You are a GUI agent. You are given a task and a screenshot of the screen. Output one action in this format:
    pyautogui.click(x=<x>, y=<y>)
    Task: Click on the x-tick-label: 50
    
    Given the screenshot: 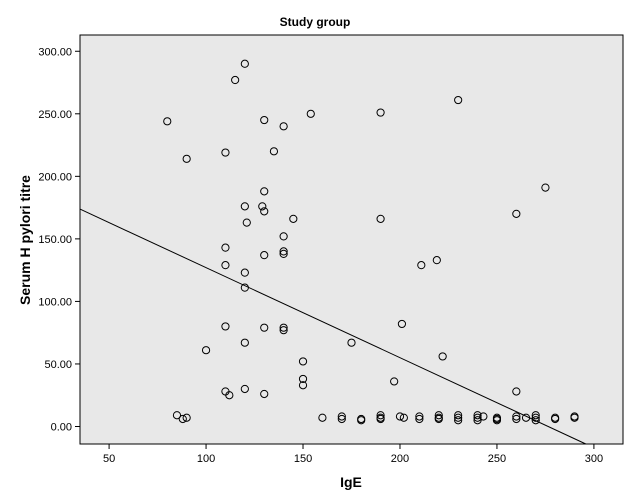 What is the action you would take?
    pyautogui.click(x=109, y=459)
    